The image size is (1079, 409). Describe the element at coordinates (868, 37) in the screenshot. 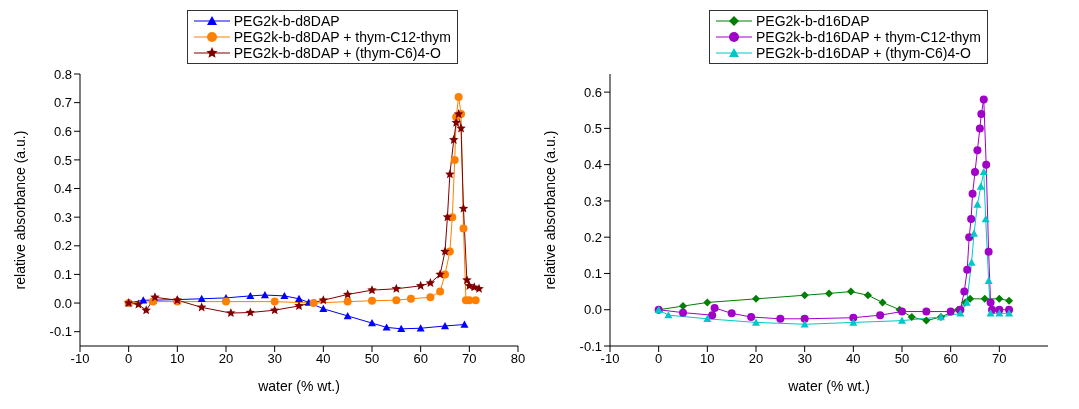

I see `legend-label: PEG2k-b-d16DAP + thym-C12-thym` at that location.